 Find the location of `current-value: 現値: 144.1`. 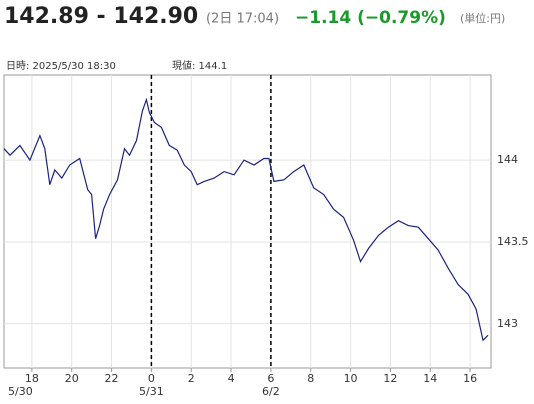

current-value: 現値: 144.1 is located at coordinates (199, 65).